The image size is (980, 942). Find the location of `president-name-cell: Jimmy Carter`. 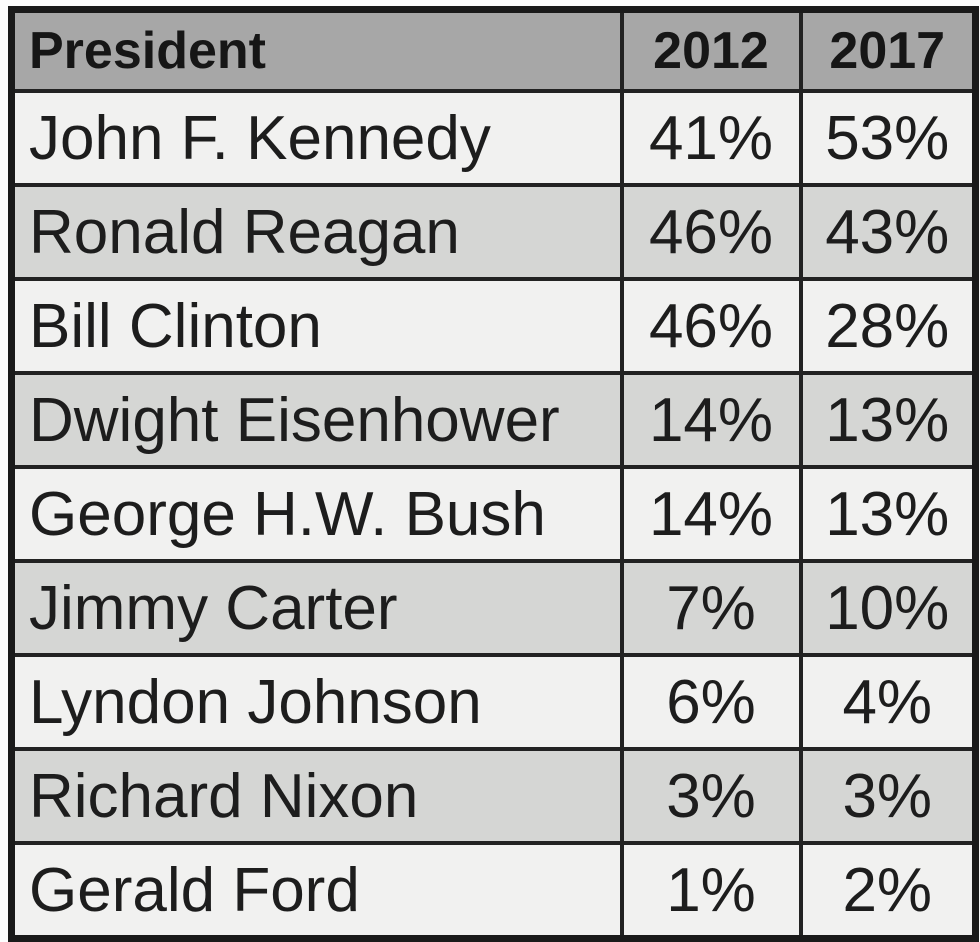

president-name-cell: Jimmy Carter is located at coordinates (316, 608).